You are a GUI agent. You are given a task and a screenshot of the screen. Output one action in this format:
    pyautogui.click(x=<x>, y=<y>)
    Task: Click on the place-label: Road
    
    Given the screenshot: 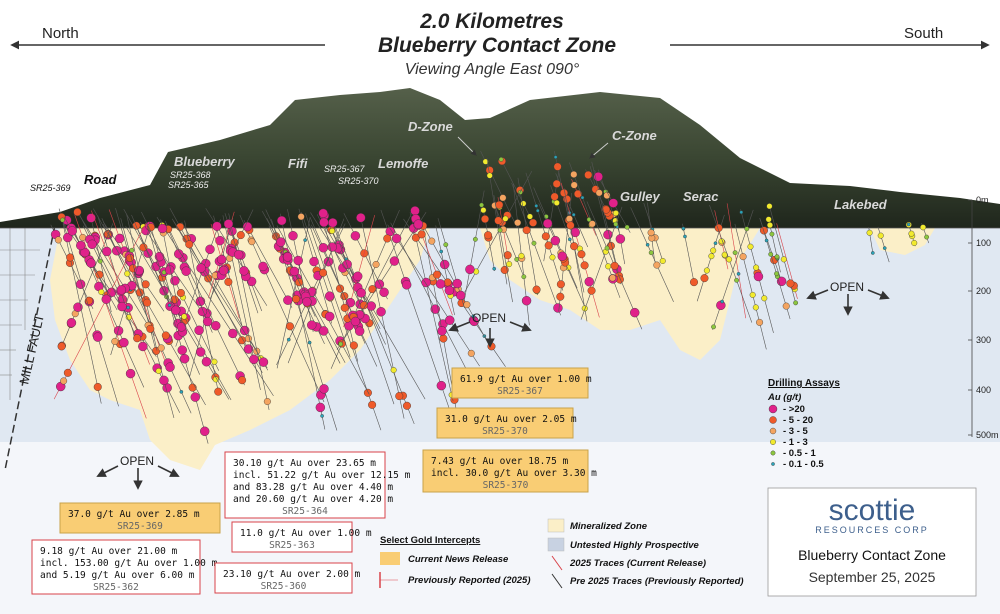 What is the action you would take?
    pyautogui.click(x=101, y=179)
    